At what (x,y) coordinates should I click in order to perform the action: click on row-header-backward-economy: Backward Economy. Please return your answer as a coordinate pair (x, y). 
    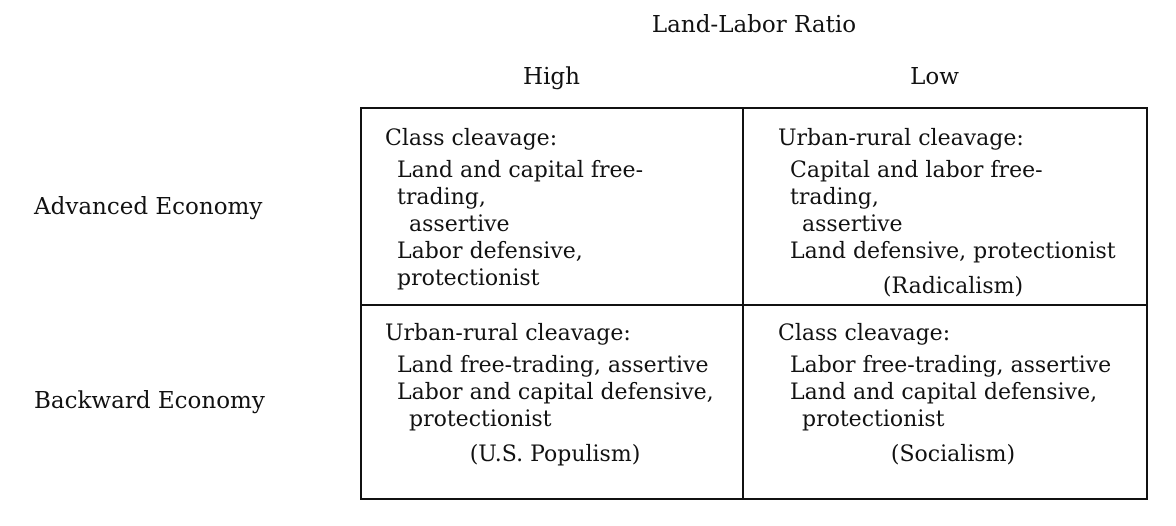
    Looking at the image, I should click on (149, 401).